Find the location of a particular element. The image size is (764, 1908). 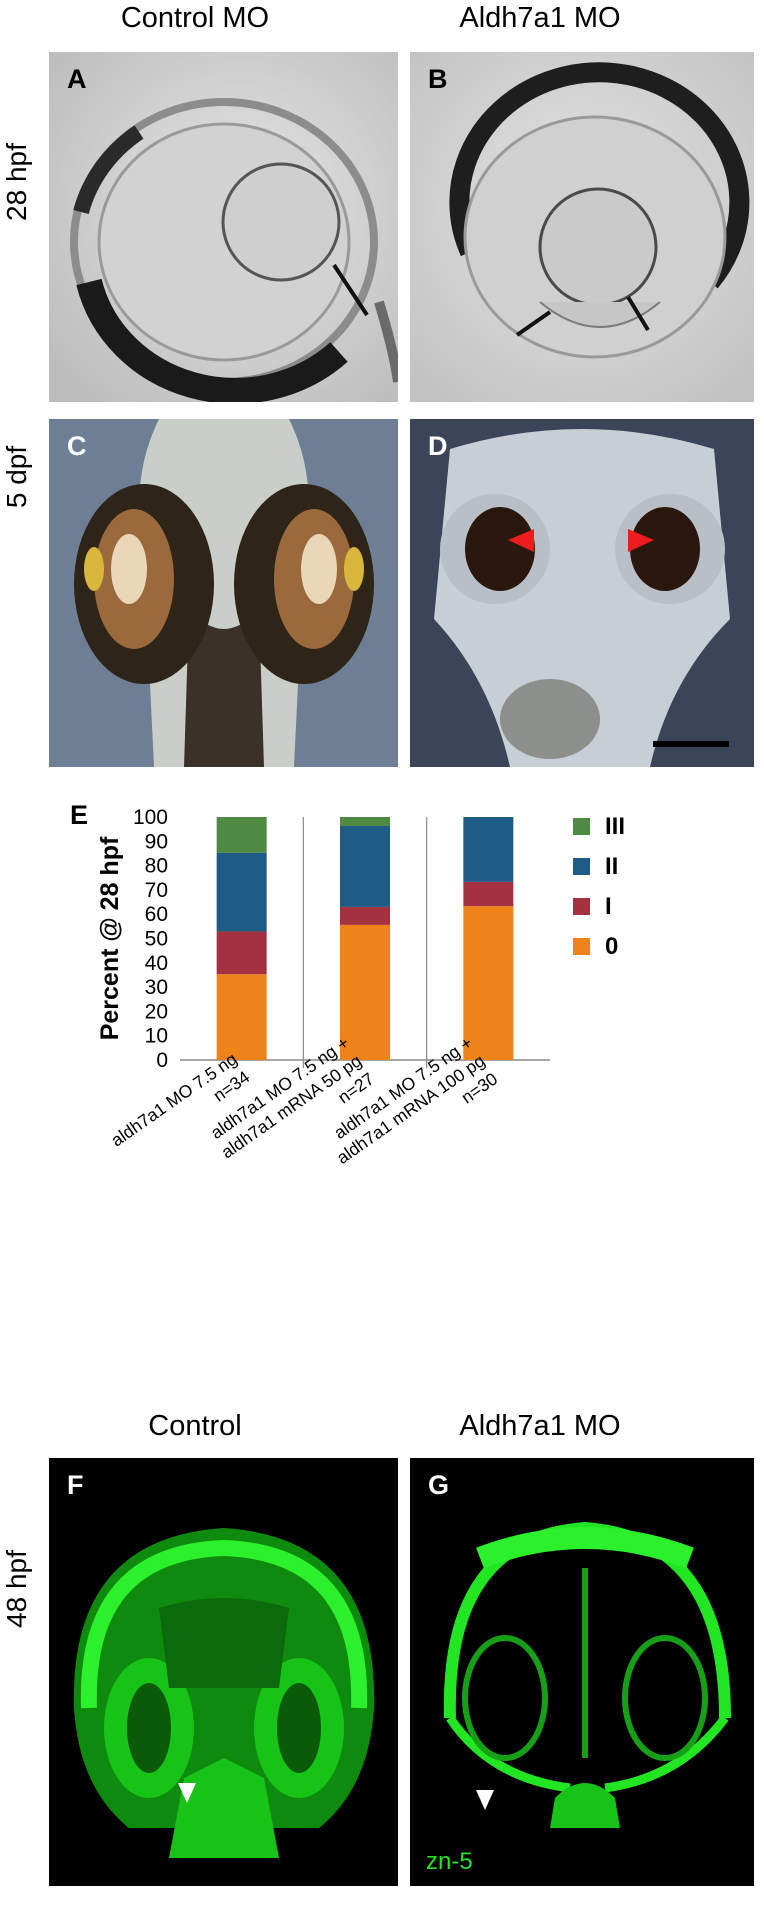

column-header-aldh7a1-mo: Aldh7a1 MO is located at coordinates (540, 18).